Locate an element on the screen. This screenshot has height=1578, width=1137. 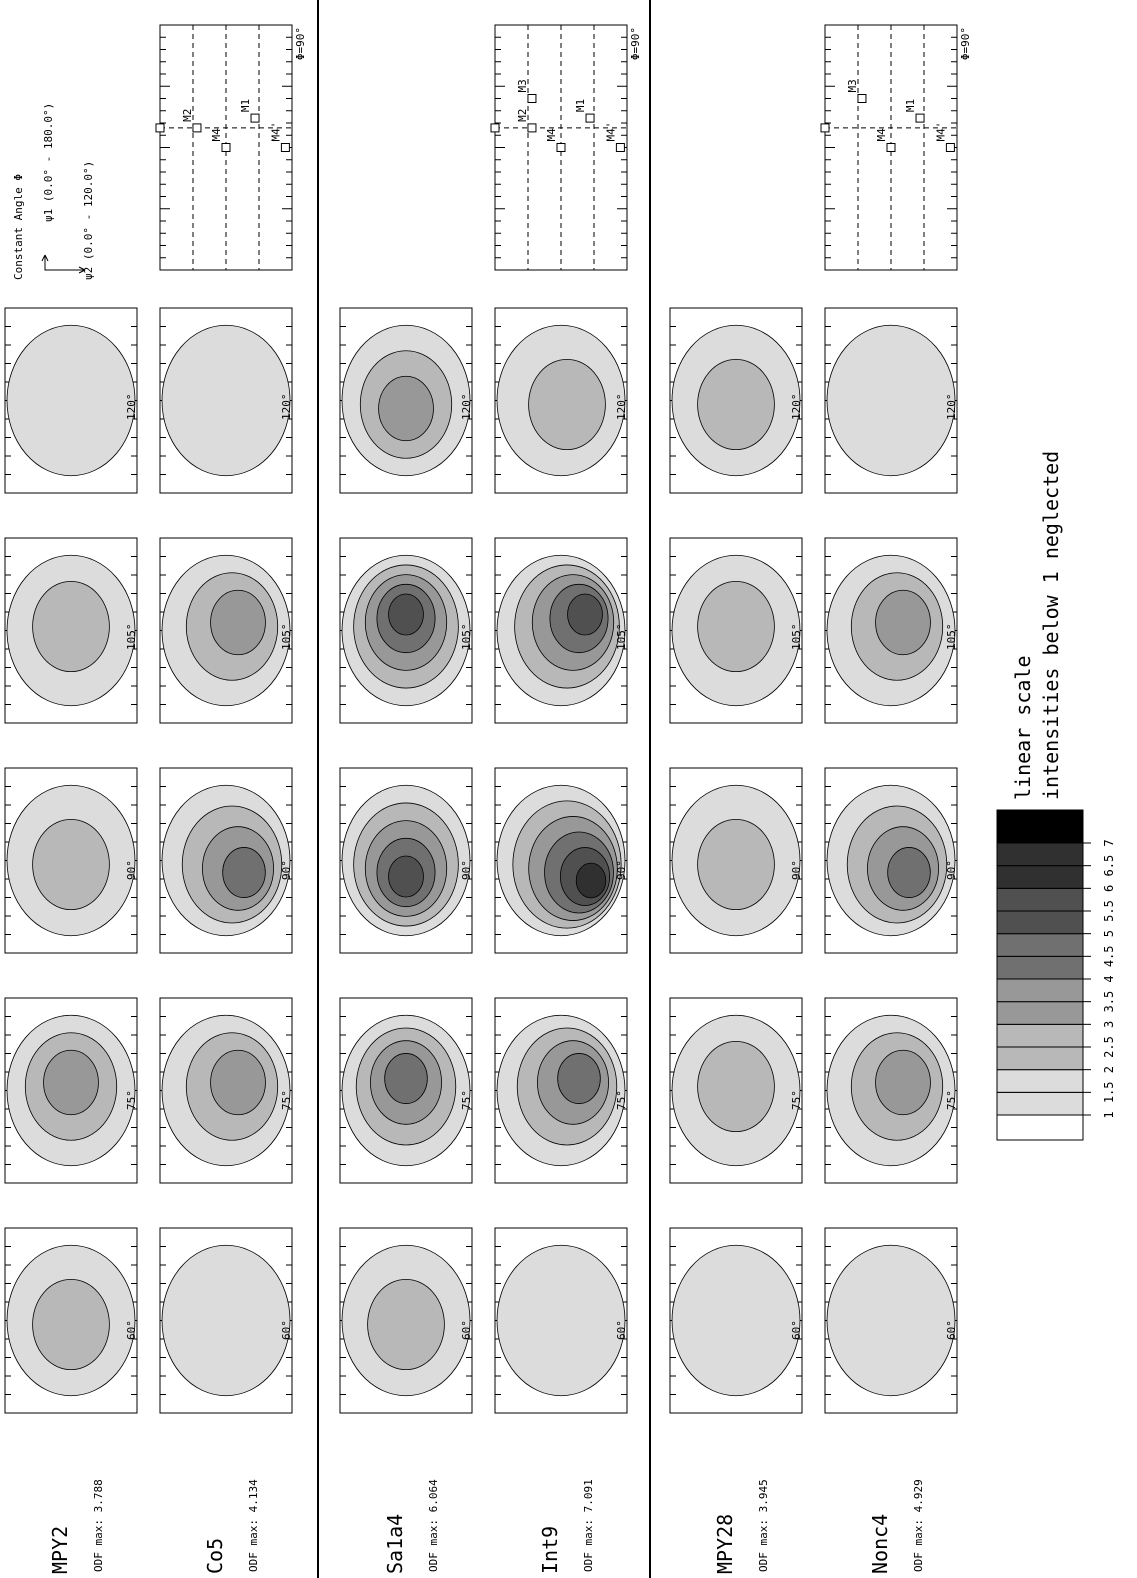
key-title: Constant Angle Φ is located at coordinates (18, 227).